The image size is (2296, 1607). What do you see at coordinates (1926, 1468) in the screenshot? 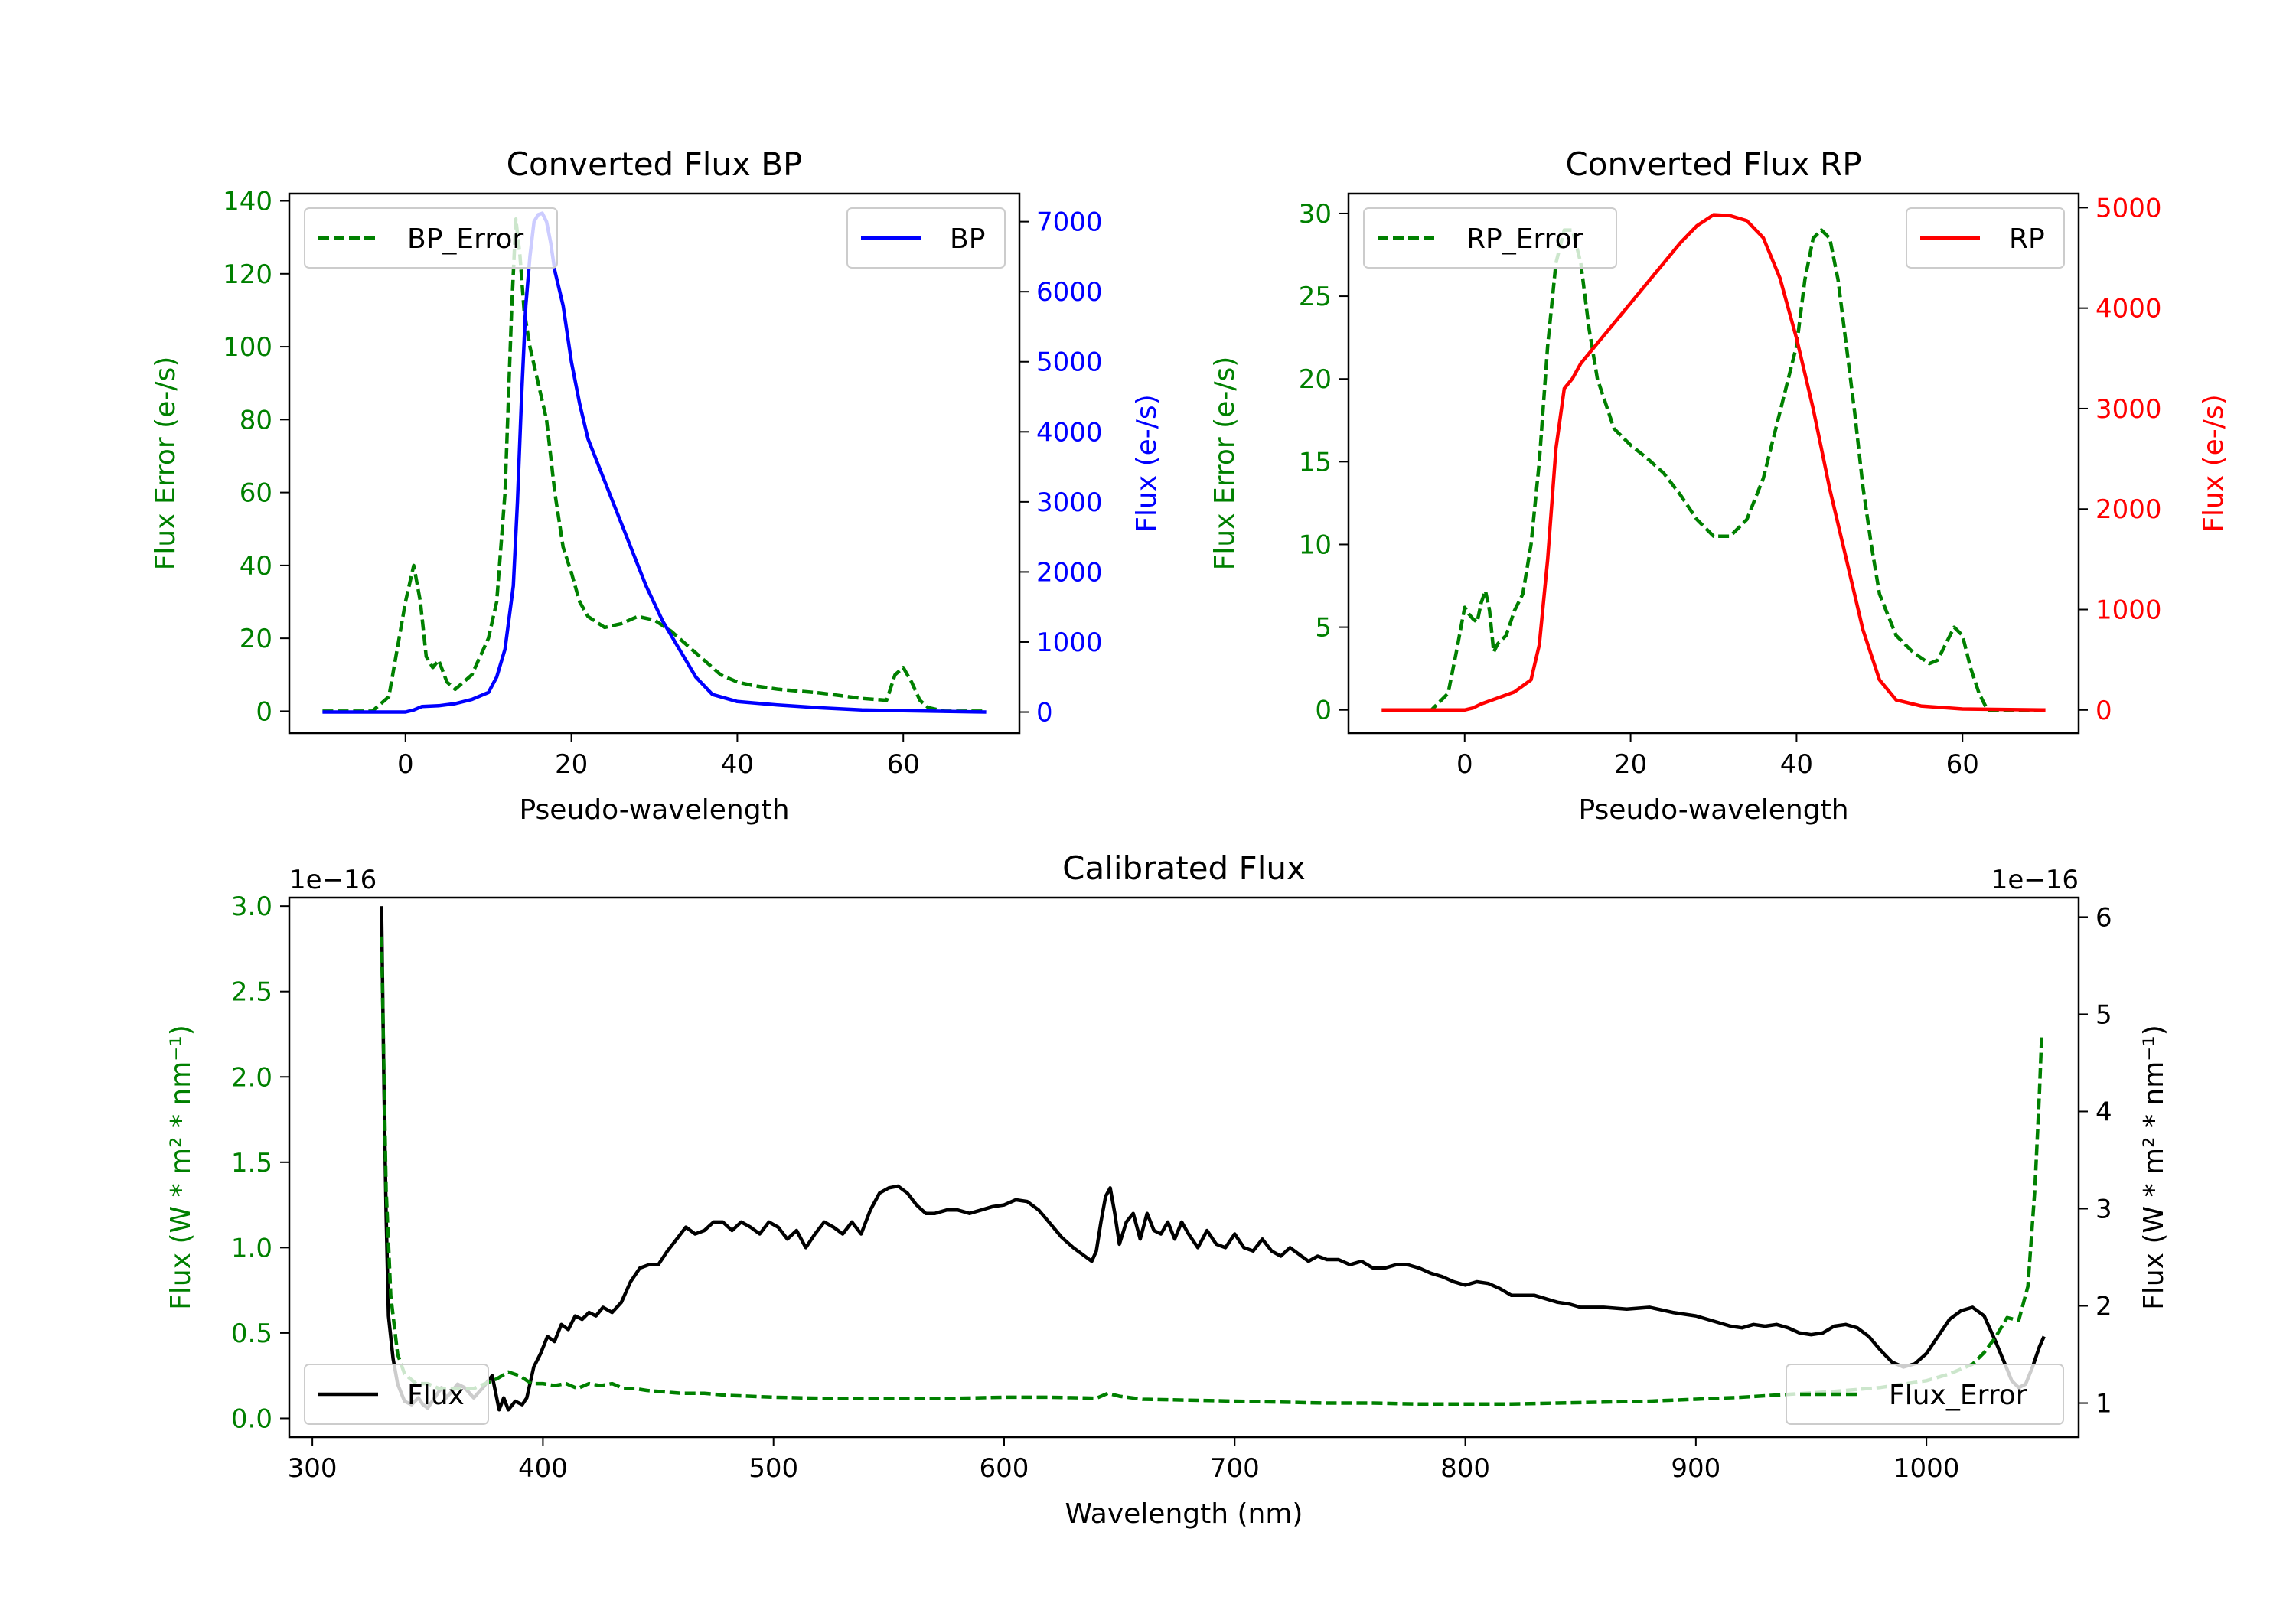
I see `cal-x-tick-label: 1000` at bounding box center [1926, 1468].